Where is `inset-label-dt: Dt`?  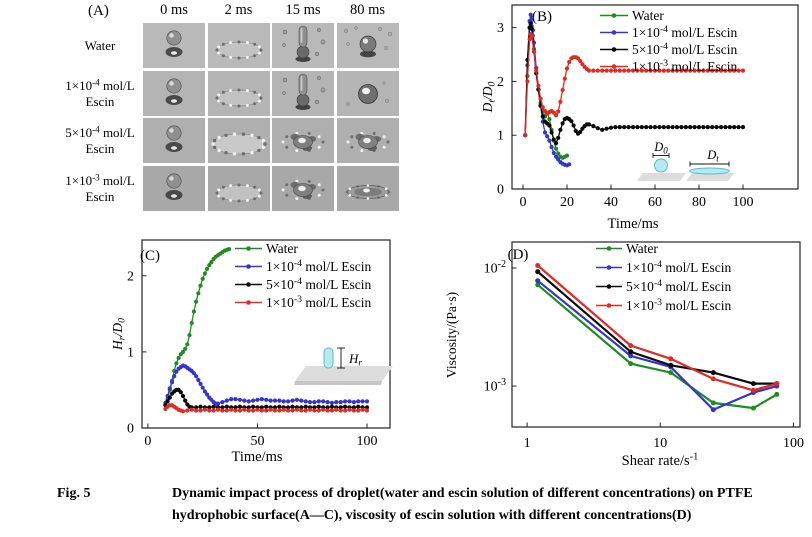
inset-label-dt: Dt is located at coordinates (712, 156).